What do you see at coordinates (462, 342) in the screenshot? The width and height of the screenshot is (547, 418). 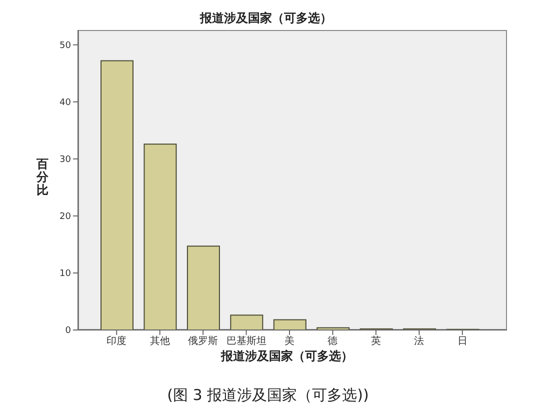 I see `x-tick-label: 日` at bounding box center [462, 342].